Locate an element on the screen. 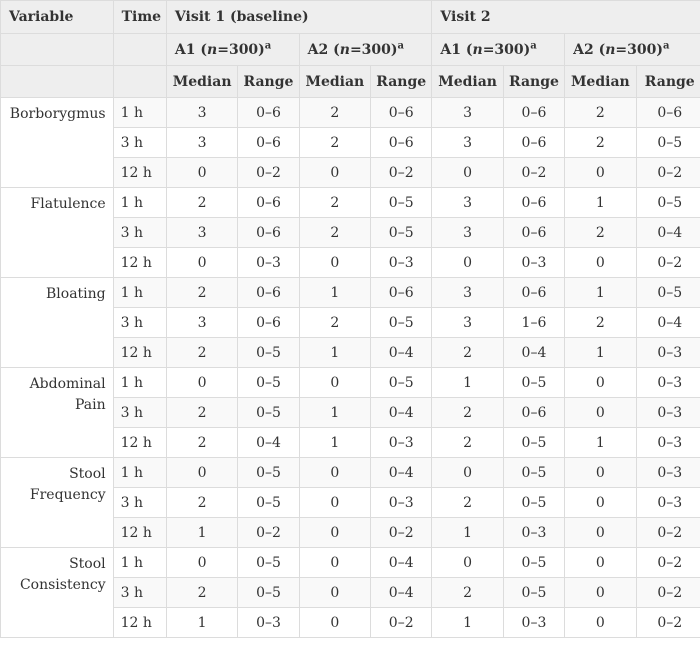  table-row: 3 h 3 0–6 2 0–6 3 0–6 2 0–5 is located at coordinates (350, 142).